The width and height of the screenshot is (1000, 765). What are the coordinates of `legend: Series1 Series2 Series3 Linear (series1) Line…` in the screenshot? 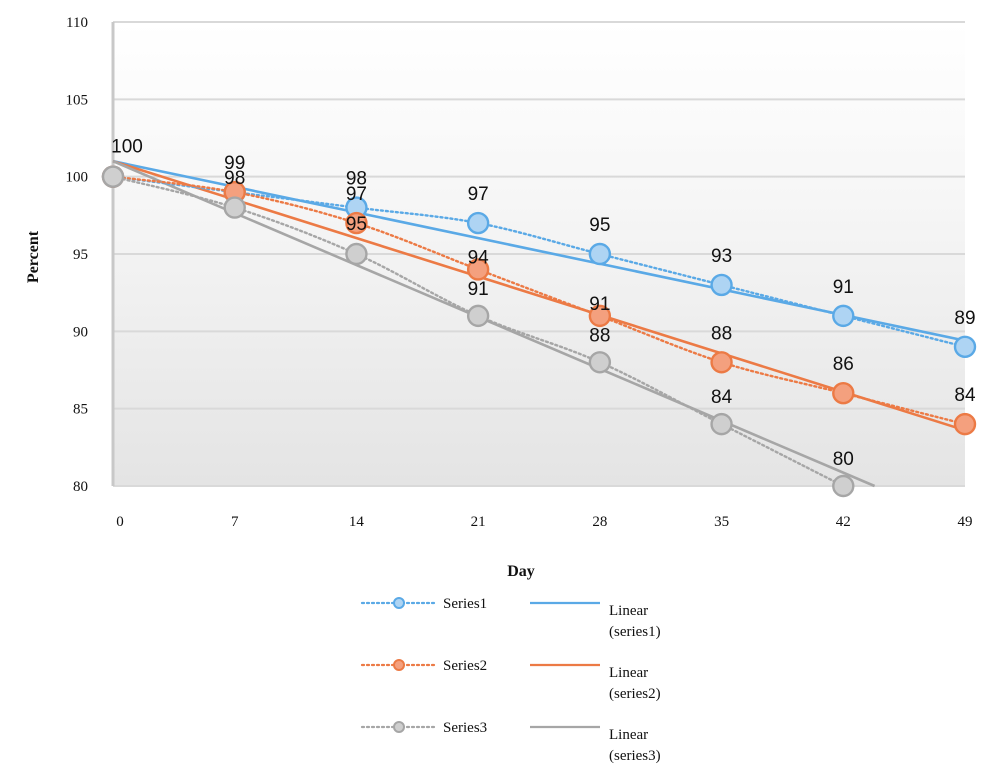 It's located at (510, 680).